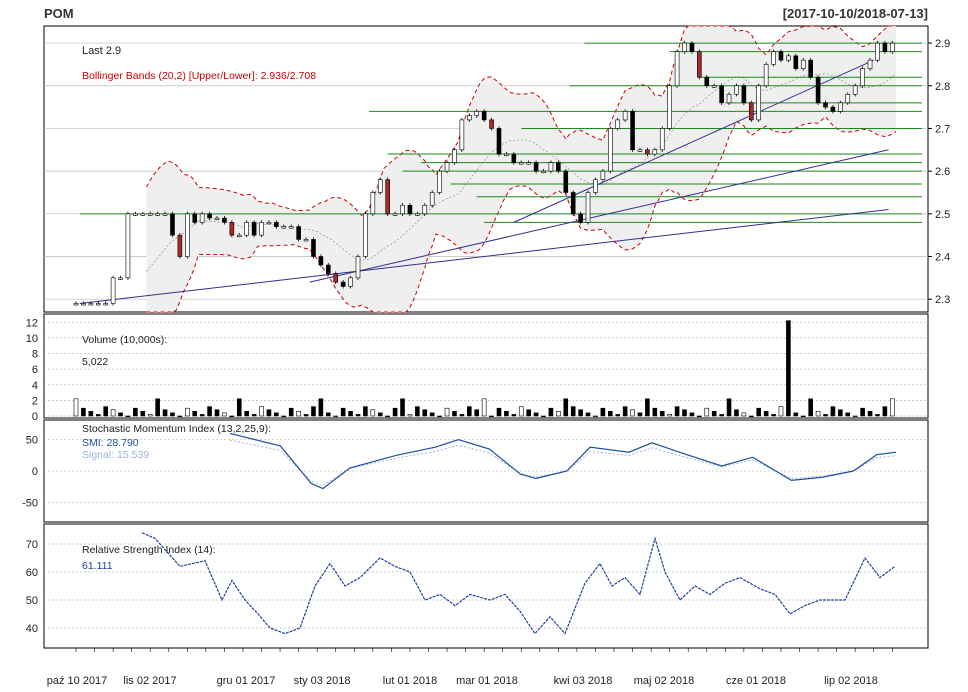 The width and height of the screenshot is (968, 692). Describe the element at coordinates (942, 258) in the screenshot. I see `price-tick-label: 2.4` at that location.